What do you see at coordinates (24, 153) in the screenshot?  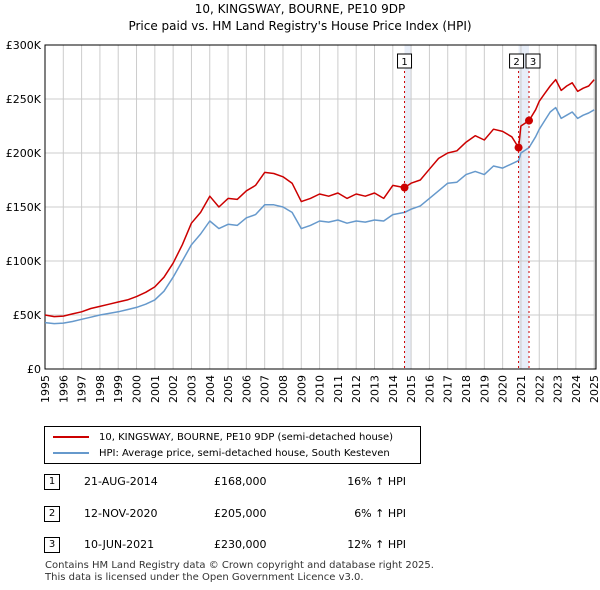 I see `y-tick-label: £200K` at bounding box center [24, 153].